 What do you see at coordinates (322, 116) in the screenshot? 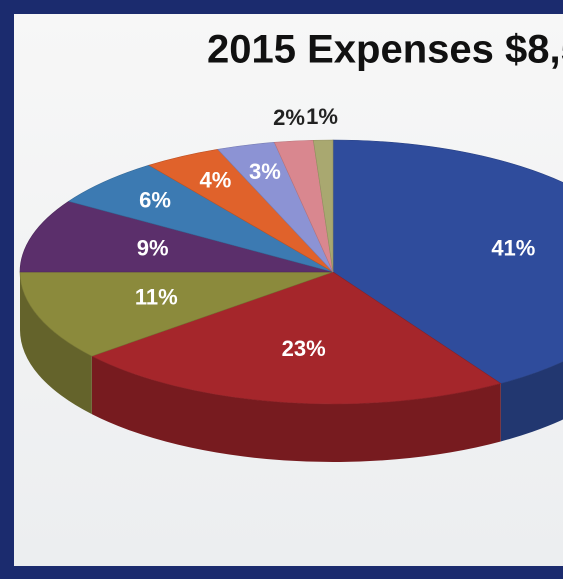
I see `data-label: 1%` at bounding box center [322, 116].